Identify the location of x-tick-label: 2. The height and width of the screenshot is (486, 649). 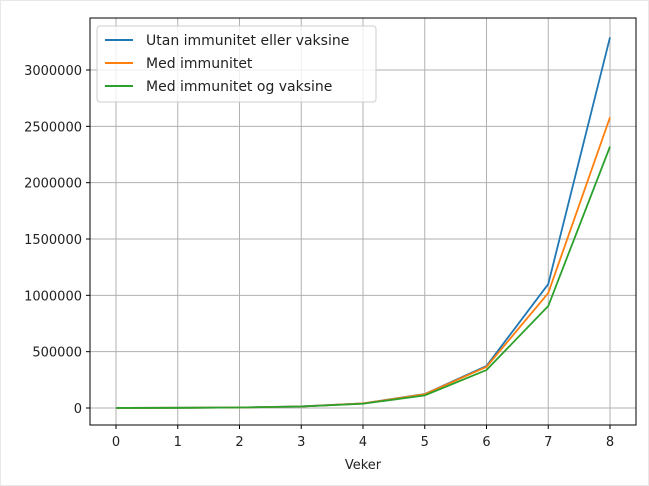
(239, 442).